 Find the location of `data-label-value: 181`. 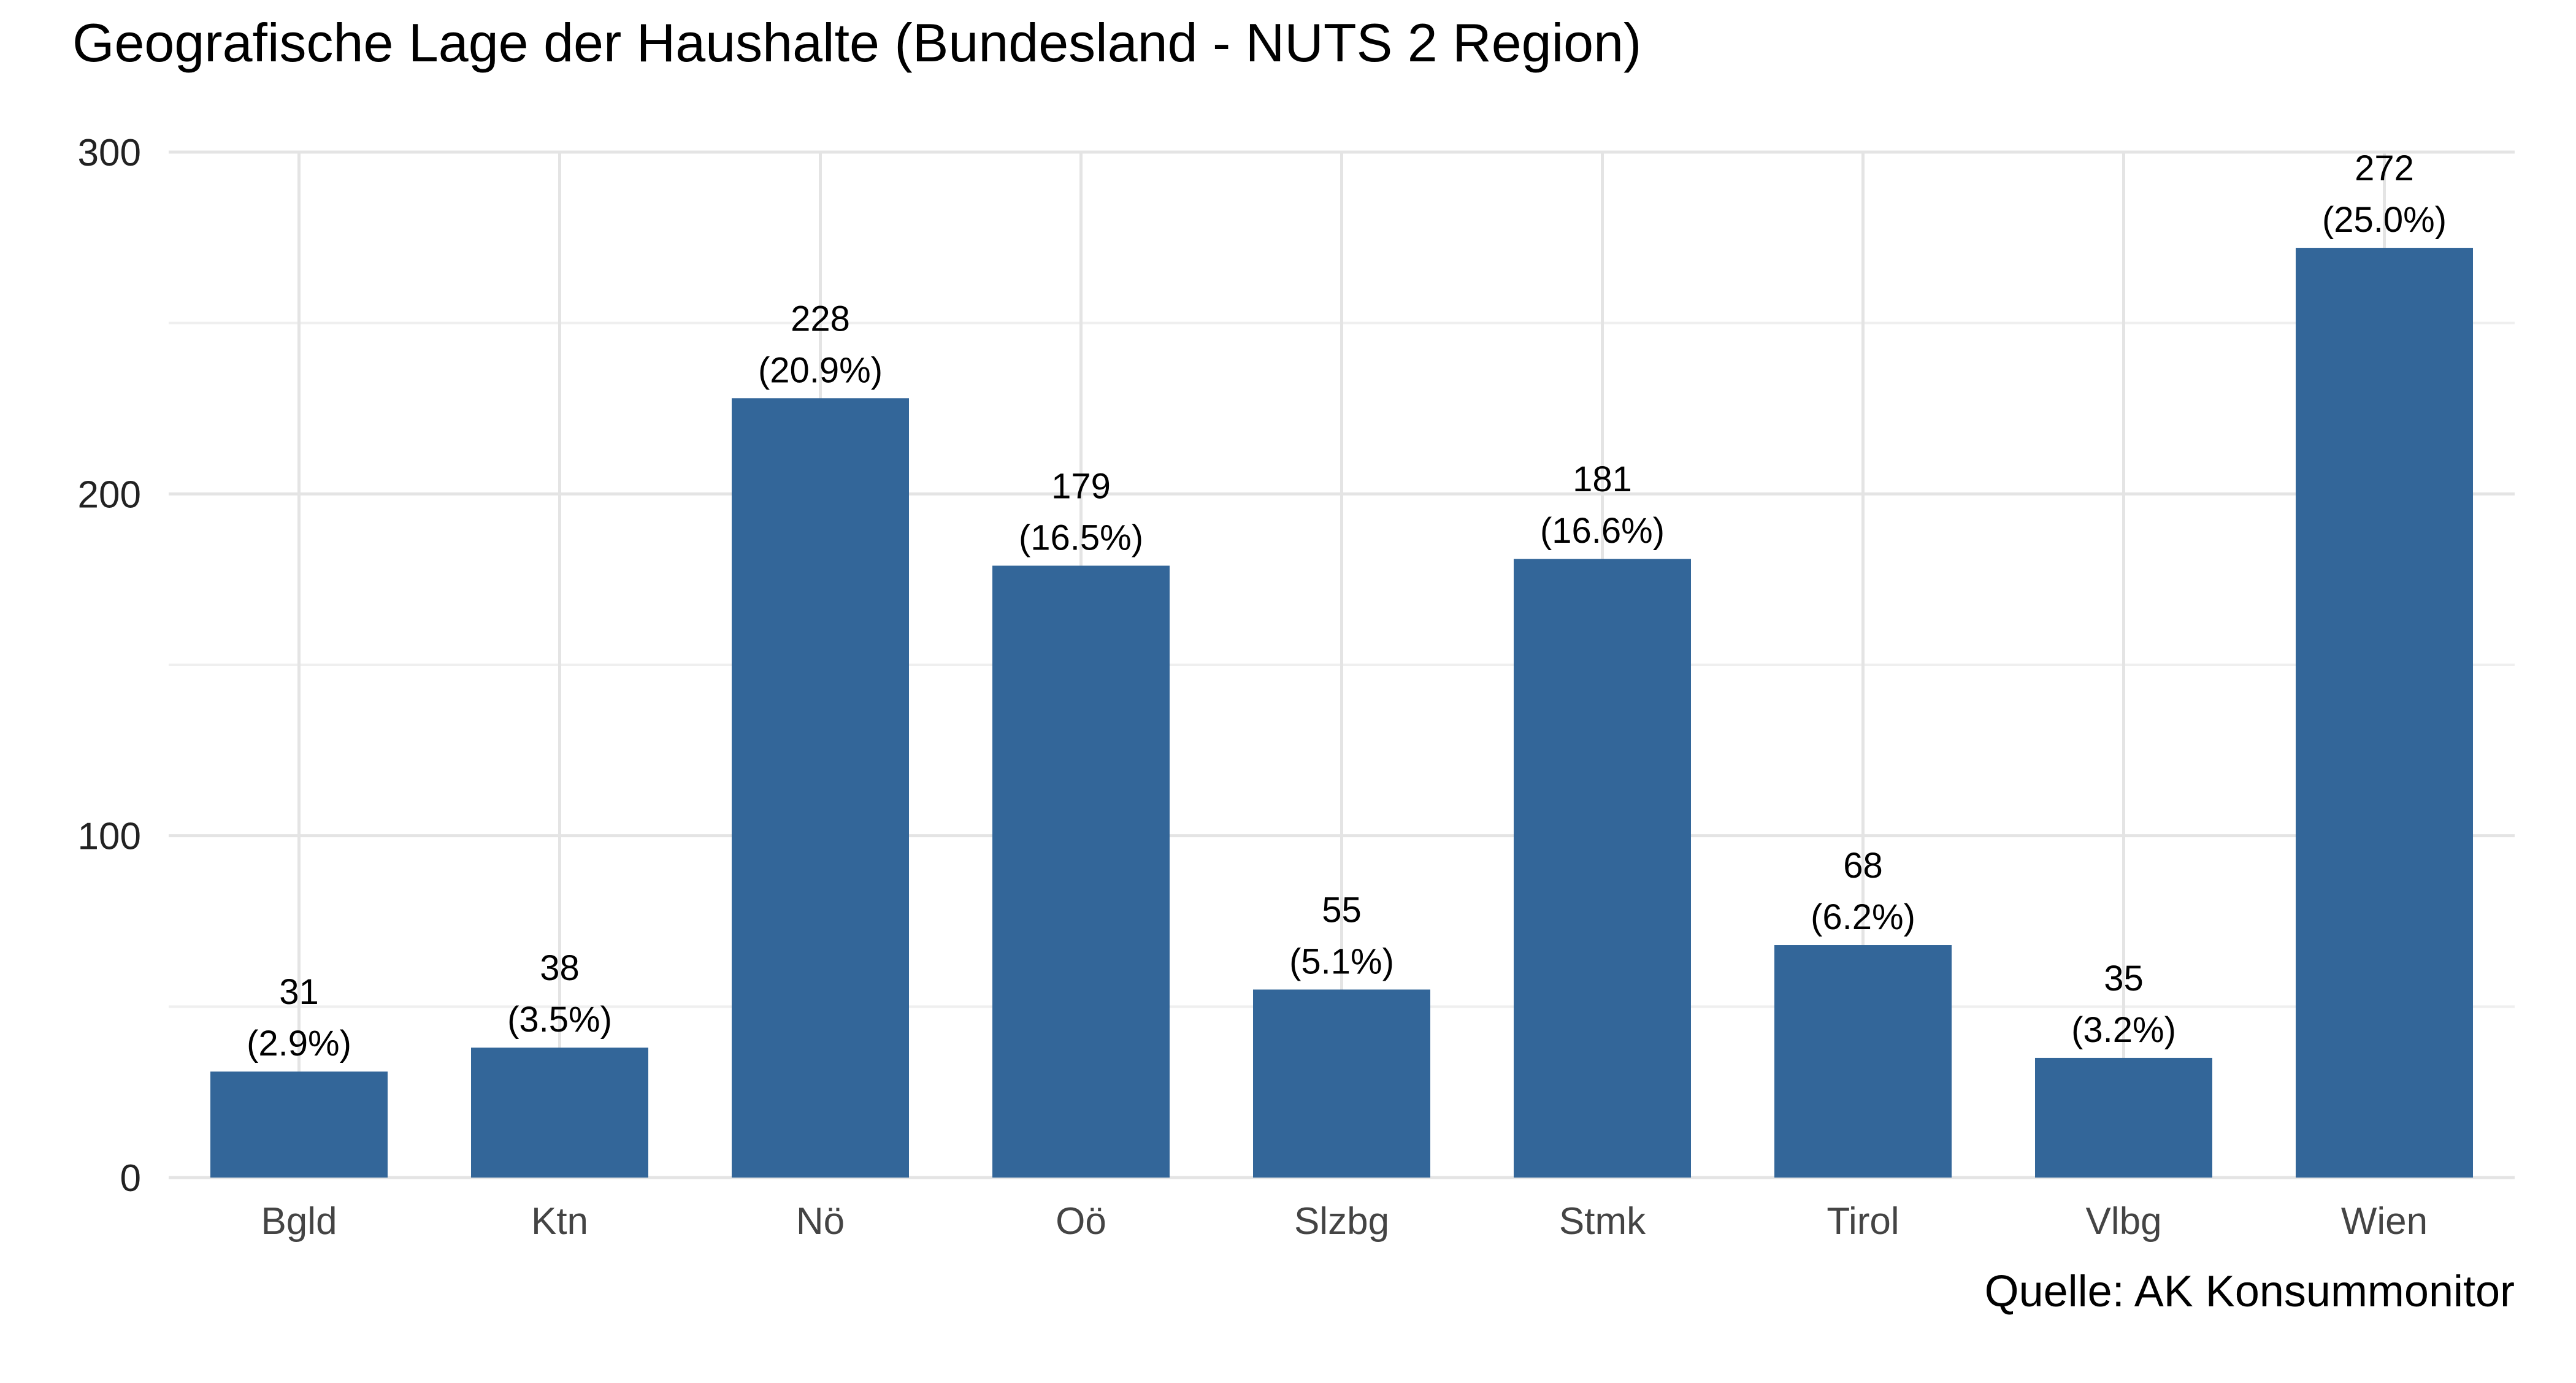

data-label-value: 181 is located at coordinates (1602, 479).